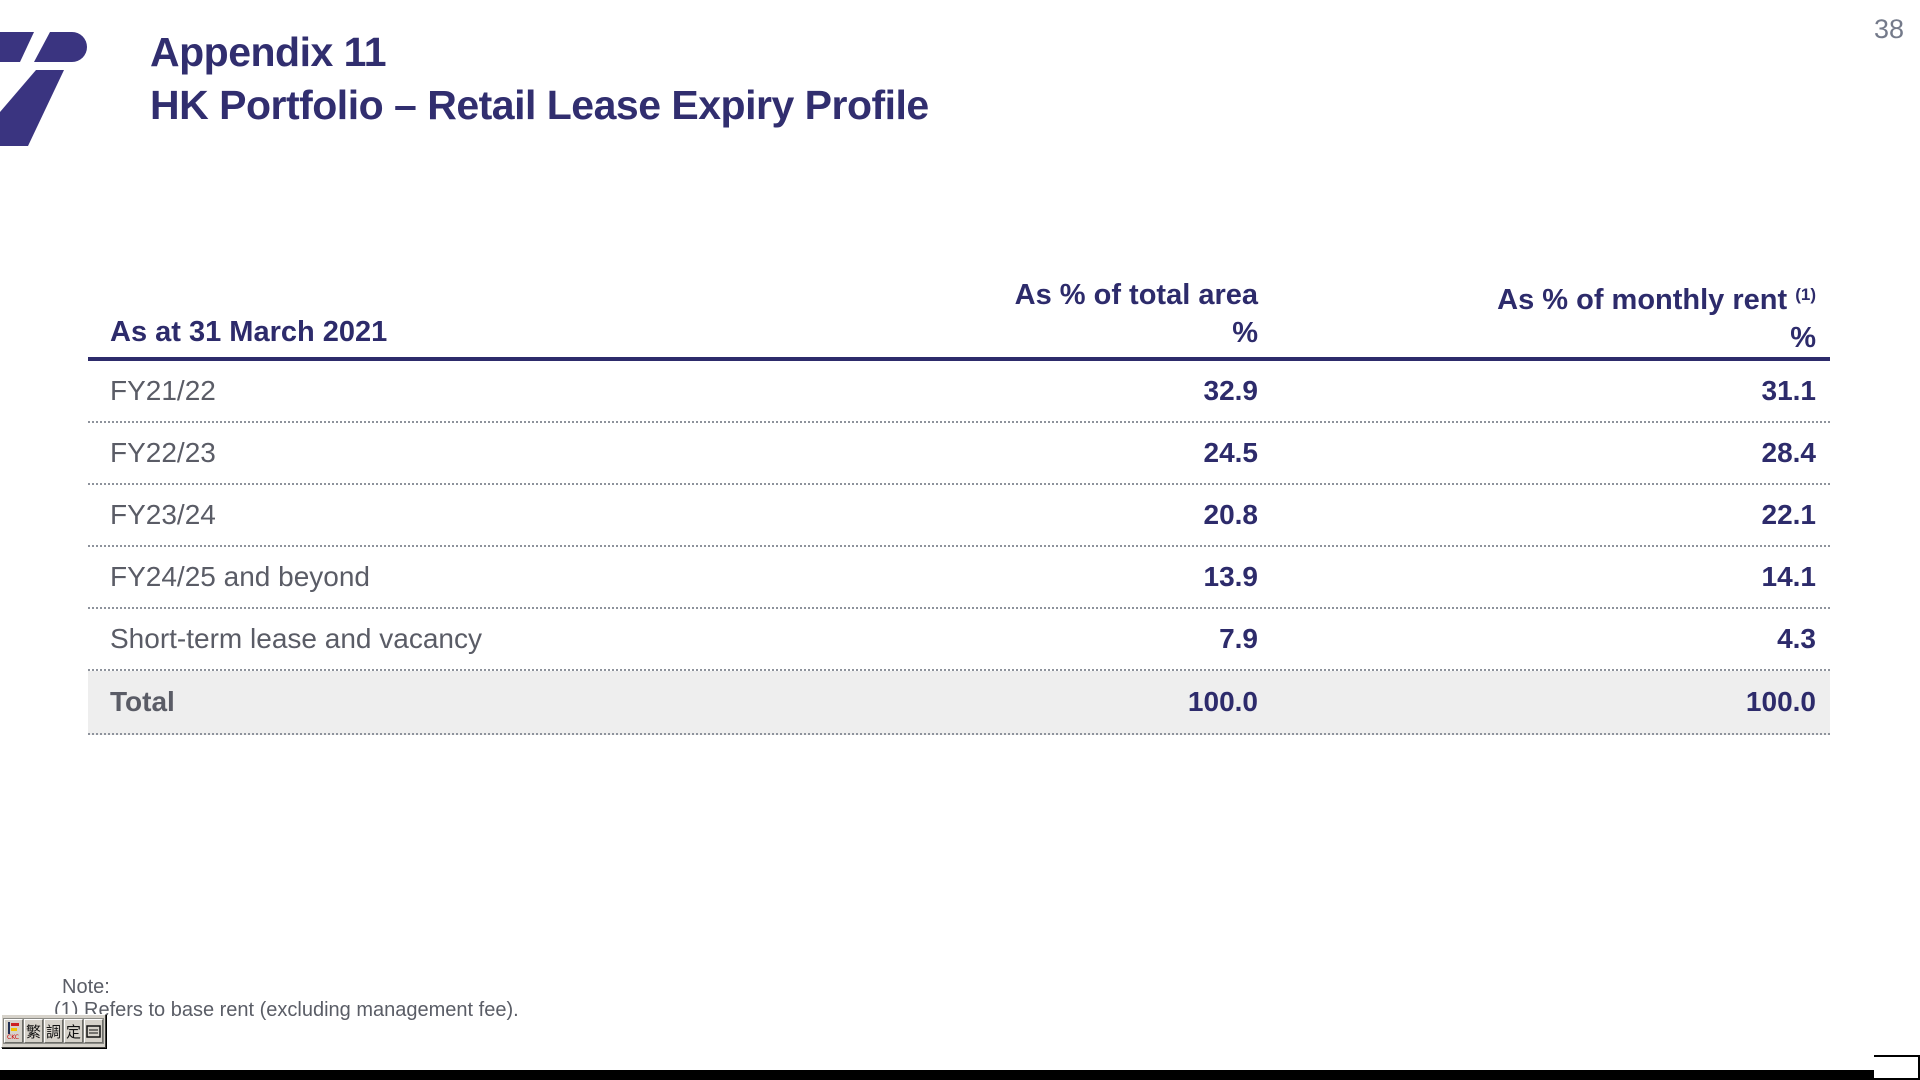  I want to click on row-rent-value: 31.1, so click(1789, 390).